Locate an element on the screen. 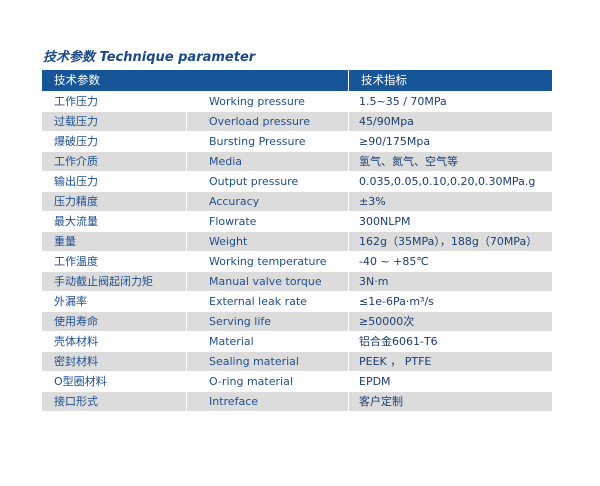  param-name-cn: 壳体材料 is located at coordinates (114, 342).